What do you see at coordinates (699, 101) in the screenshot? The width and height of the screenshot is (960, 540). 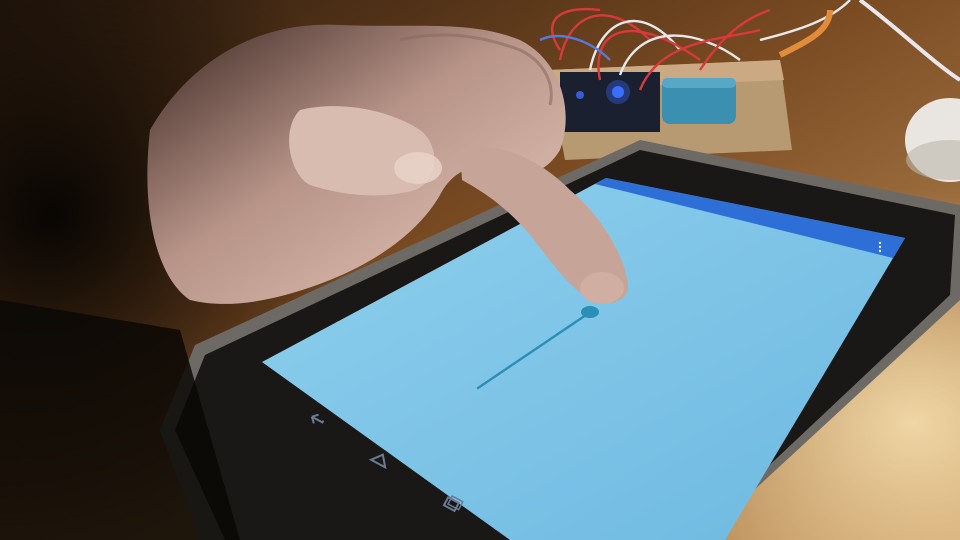 I see `capacitor` at bounding box center [699, 101].